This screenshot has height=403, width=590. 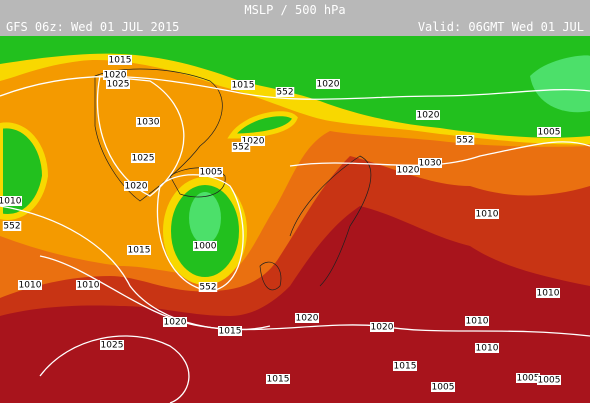 I want to click on coastline-greenland, so click(x=158, y=135).